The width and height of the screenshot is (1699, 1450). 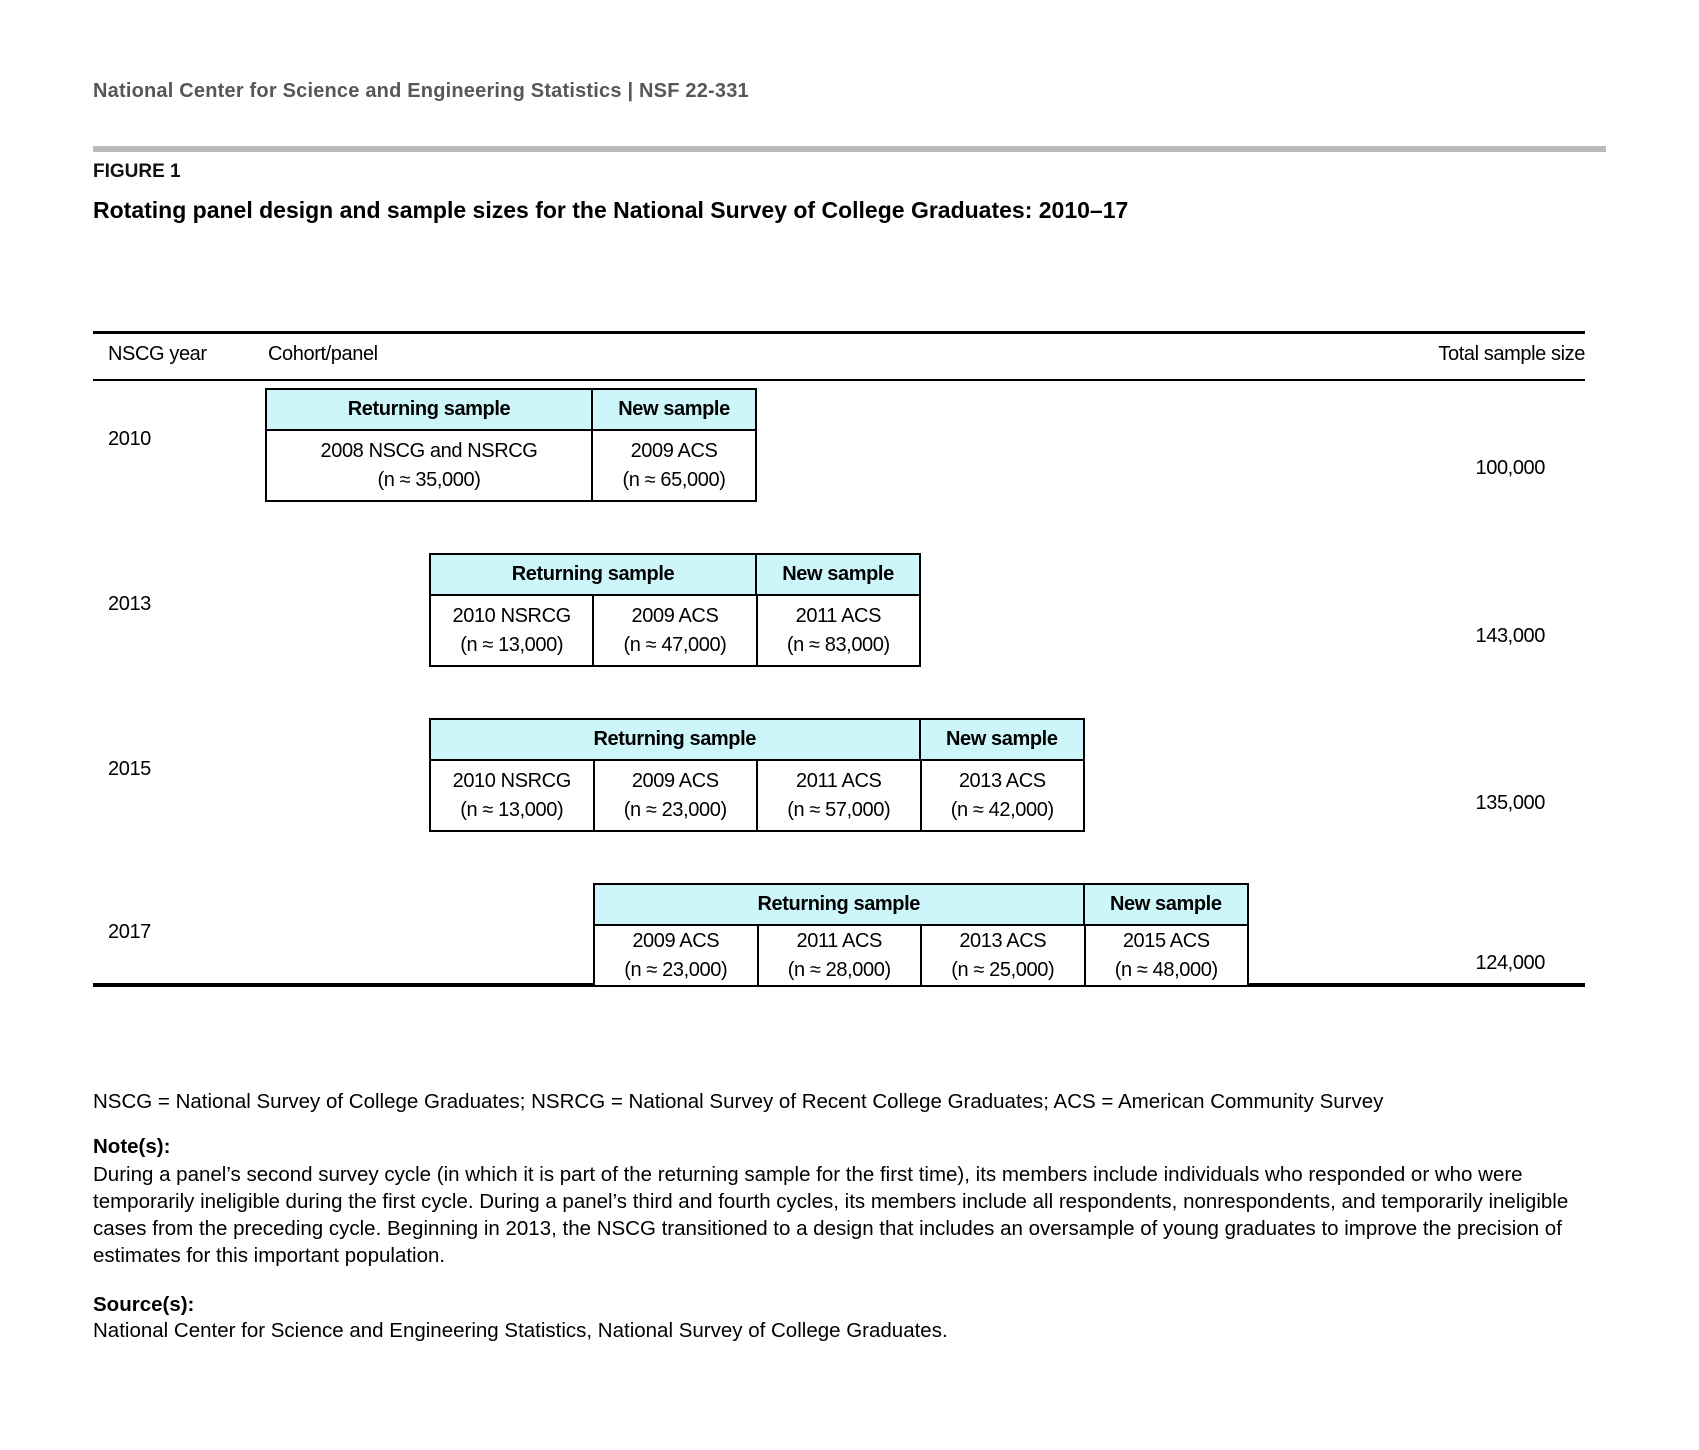 I want to click on cohort-cell: 2008 NSCG and NSRCG (n ≈ 35,000), so click(x=429, y=465).